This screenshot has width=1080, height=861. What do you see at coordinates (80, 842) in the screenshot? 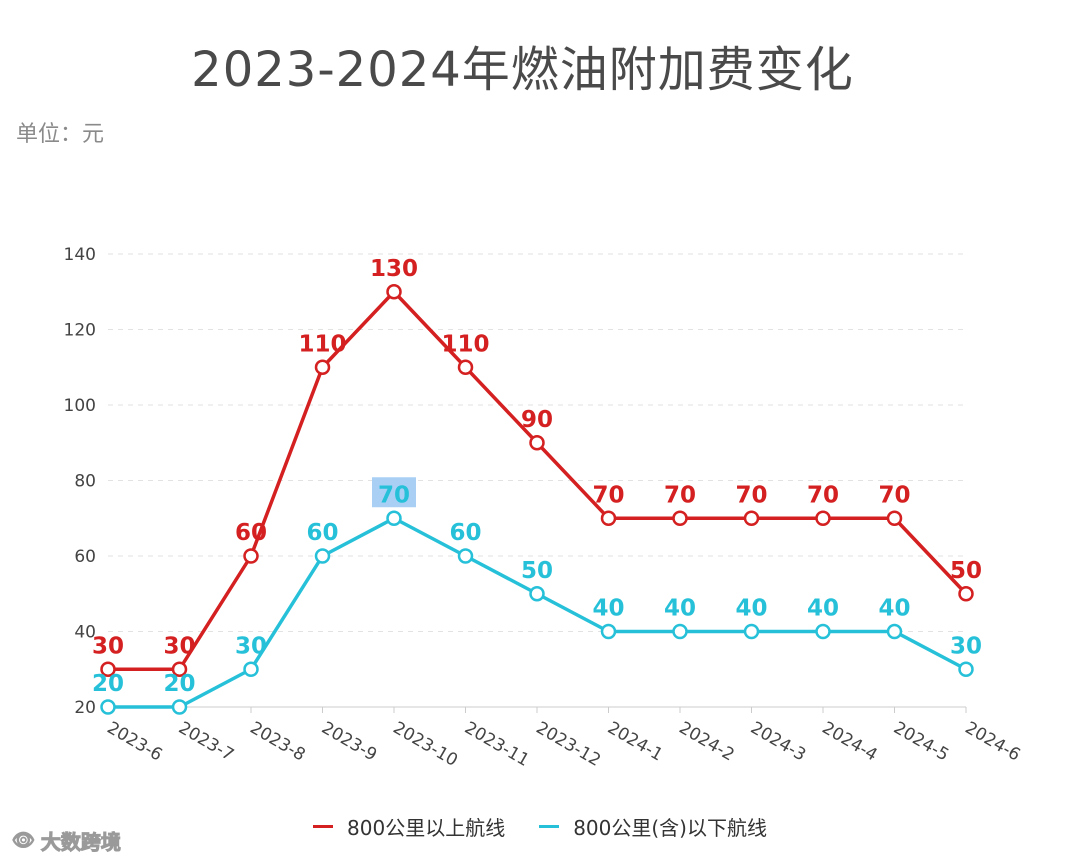
I see `watermark-text: 大数跨境` at bounding box center [80, 842].